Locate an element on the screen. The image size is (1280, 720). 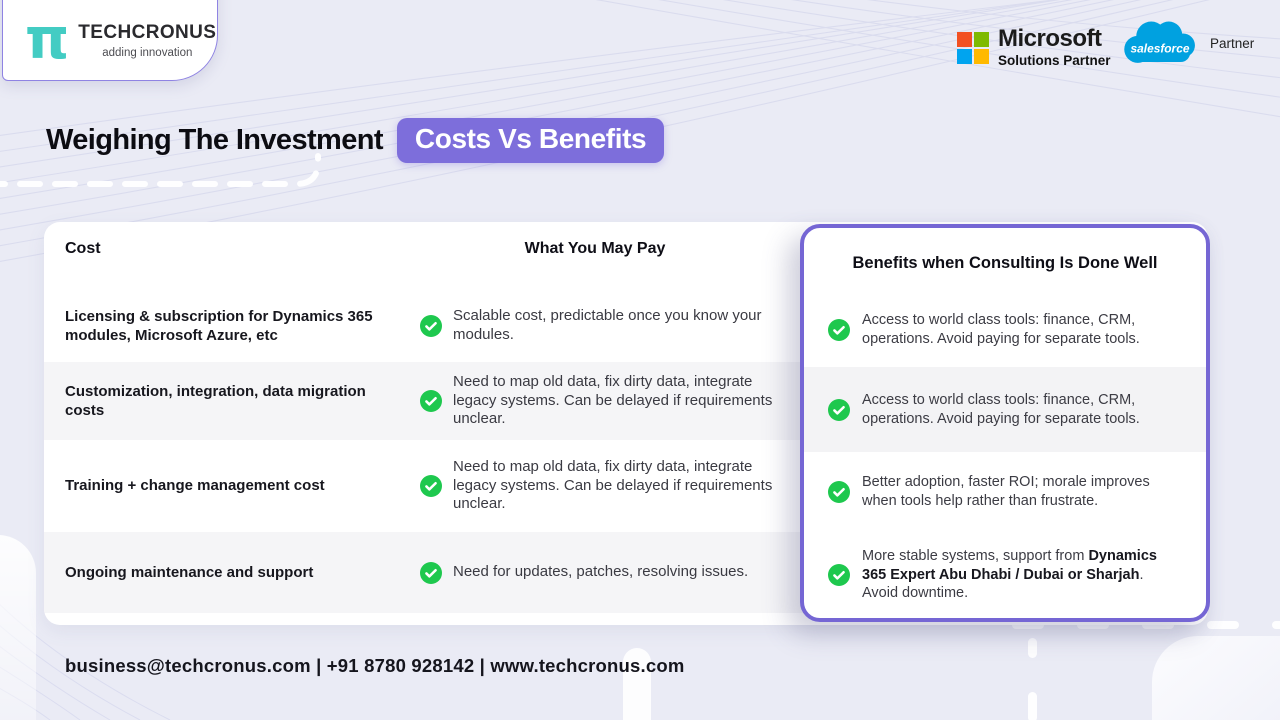
brand-name: TECHCRONUS is located at coordinates (147, 32).